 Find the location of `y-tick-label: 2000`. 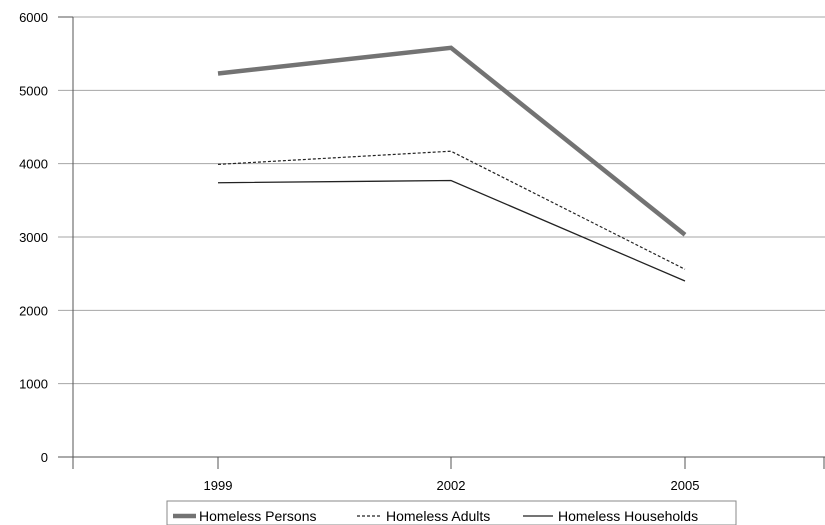

y-tick-label: 2000 is located at coordinates (33, 310).